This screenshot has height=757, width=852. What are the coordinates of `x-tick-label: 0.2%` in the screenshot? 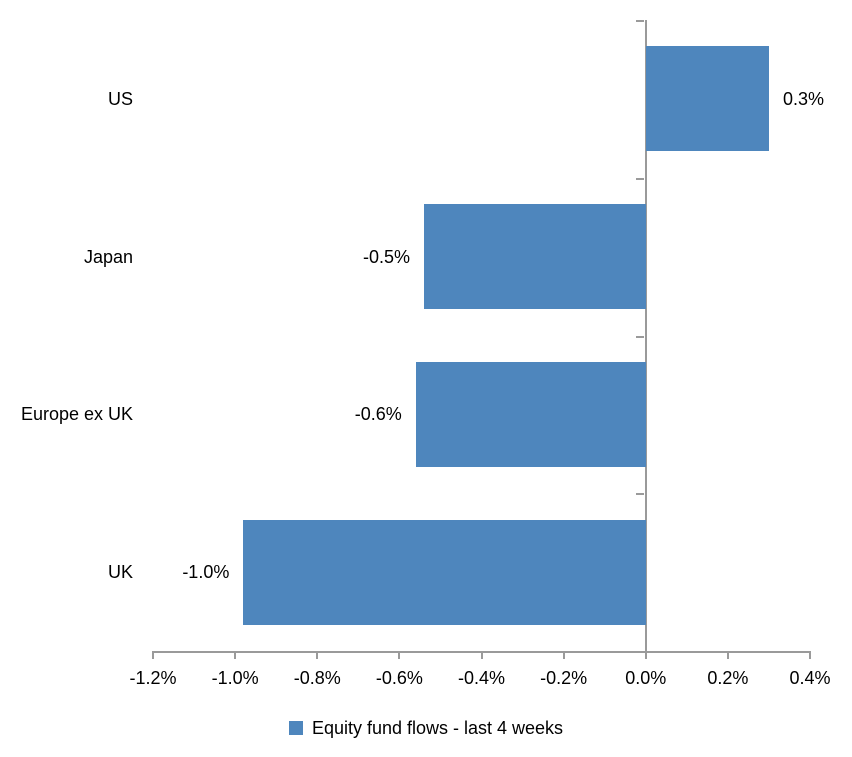 It's located at (728, 678).